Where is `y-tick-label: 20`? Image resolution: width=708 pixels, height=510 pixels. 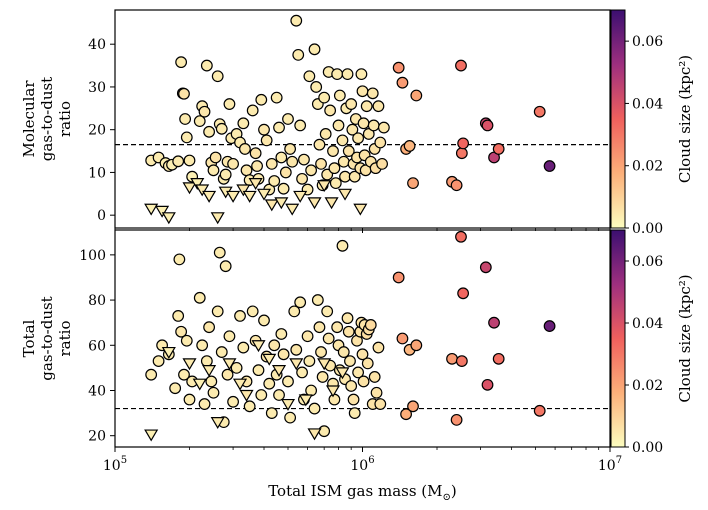
y-tick-label: 20 is located at coordinates (97, 131).